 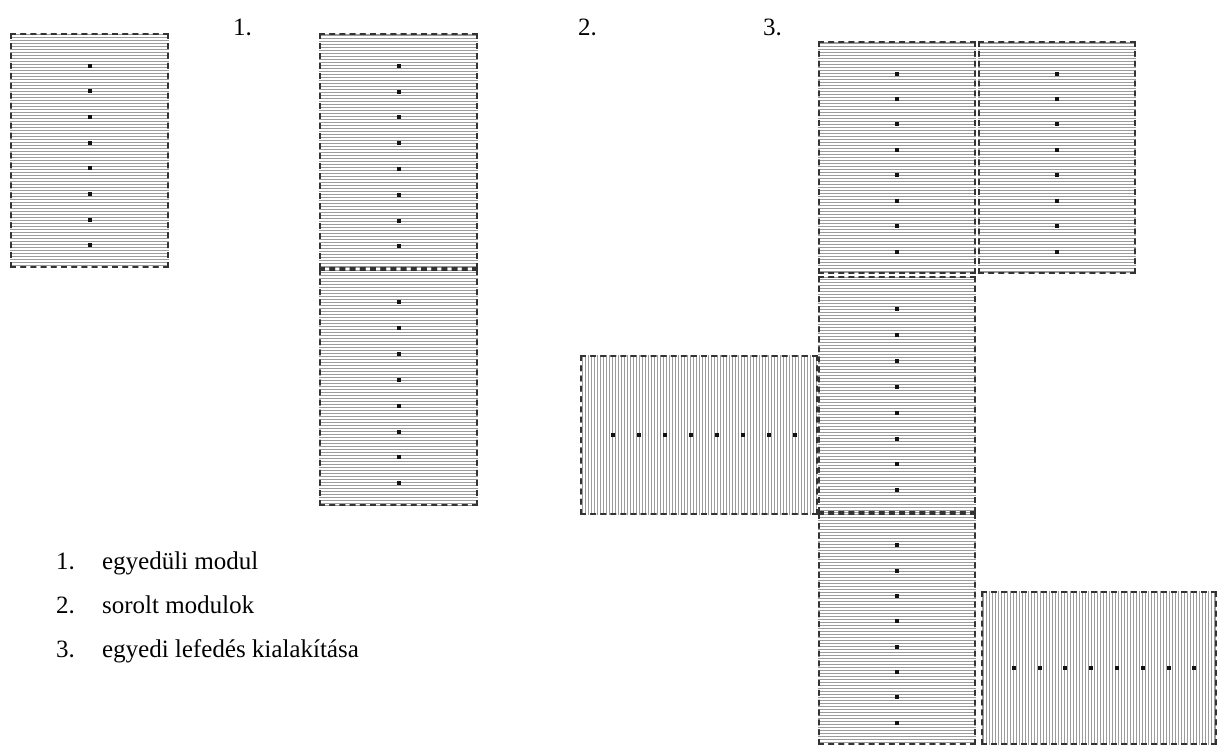 I want to click on legend-number: 2., so click(x=65, y=605).